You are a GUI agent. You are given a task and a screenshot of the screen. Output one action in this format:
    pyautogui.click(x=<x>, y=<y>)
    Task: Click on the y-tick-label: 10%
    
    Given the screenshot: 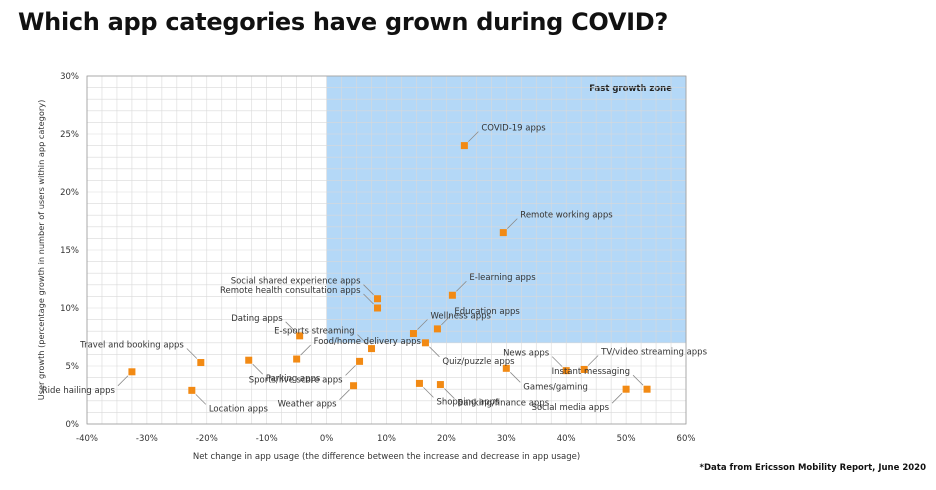 What is the action you would take?
    pyautogui.click(x=69, y=309)
    